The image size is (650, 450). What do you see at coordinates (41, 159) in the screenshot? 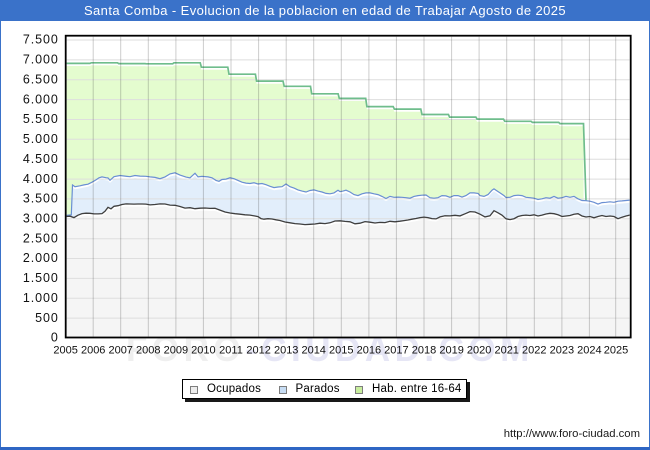
I see `svg-text: 4.500` at bounding box center [41, 159].